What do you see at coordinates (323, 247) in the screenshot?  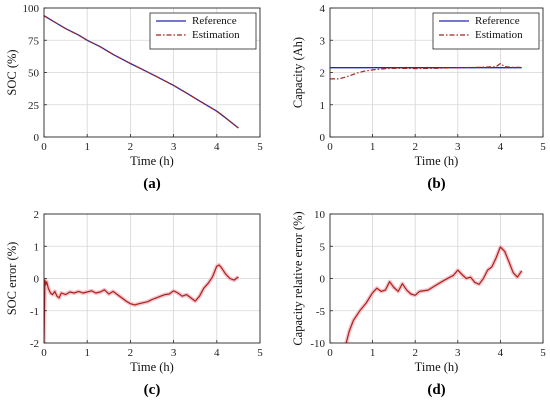 I see `y-tick-label: 5` at bounding box center [323, 247].